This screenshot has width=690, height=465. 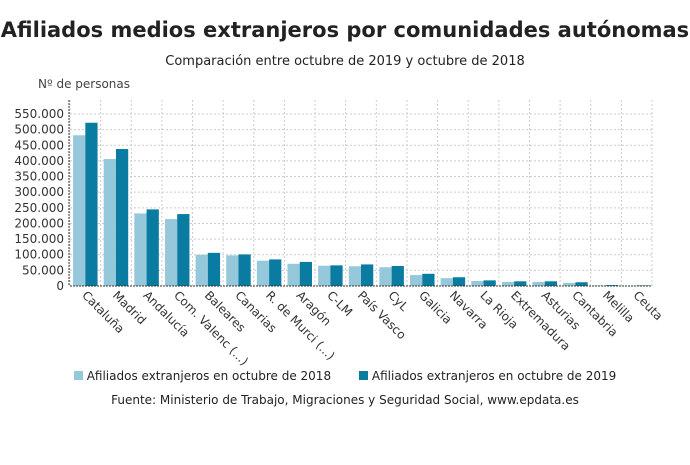 I want to click on y-tick-label: 0, so click(x=60, y=286).